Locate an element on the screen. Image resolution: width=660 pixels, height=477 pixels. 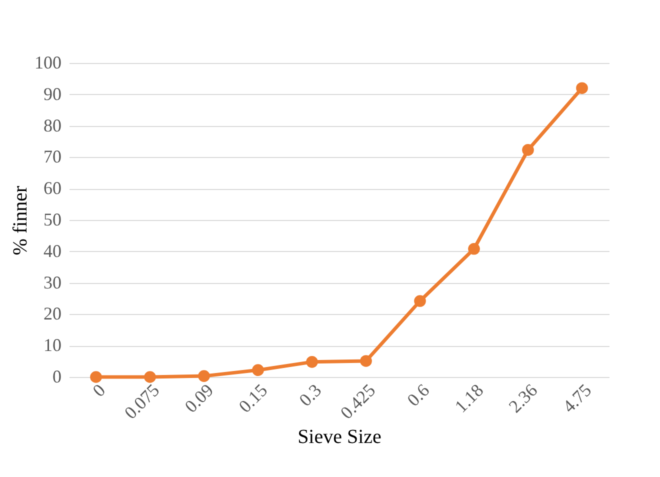
x-tick-label: 4.75 is located at coordinates (577, 398).